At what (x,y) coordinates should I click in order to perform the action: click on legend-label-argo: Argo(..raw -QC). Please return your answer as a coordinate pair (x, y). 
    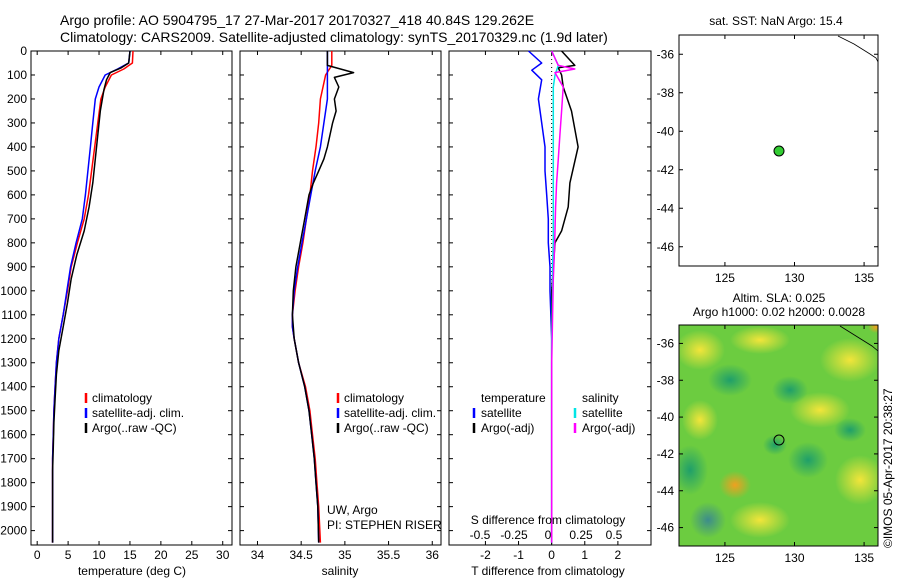
    Looking at the image, I should click on (386, 428).